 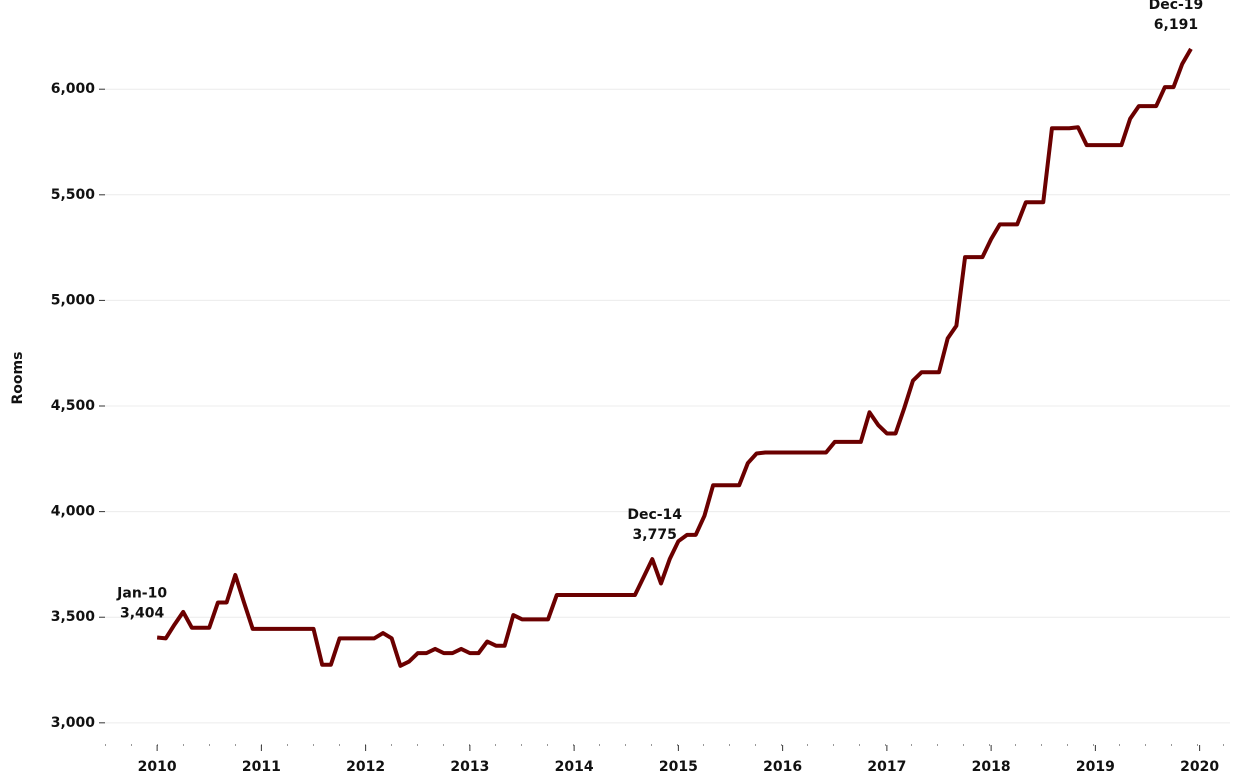 What do you see at coordinates (574, 767) in the screenshot?
I see `x-tick-label: 2014` at bounding box center [574, 767].